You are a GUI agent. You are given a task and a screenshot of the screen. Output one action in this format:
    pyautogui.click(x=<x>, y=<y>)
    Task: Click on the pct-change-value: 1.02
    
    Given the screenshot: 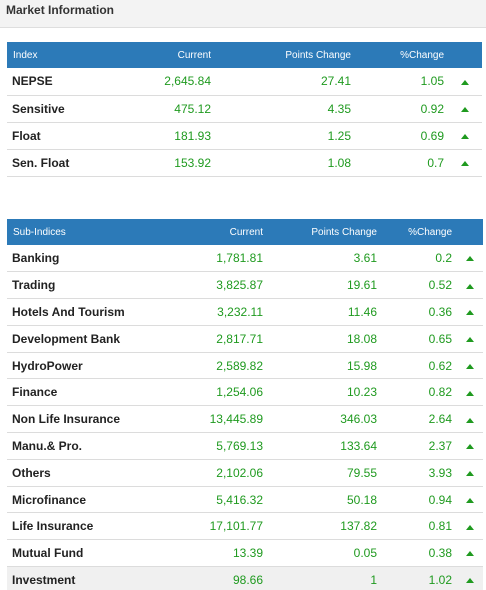 What is the action you would take?
    pyautogui.click(x=418, y=578)
    